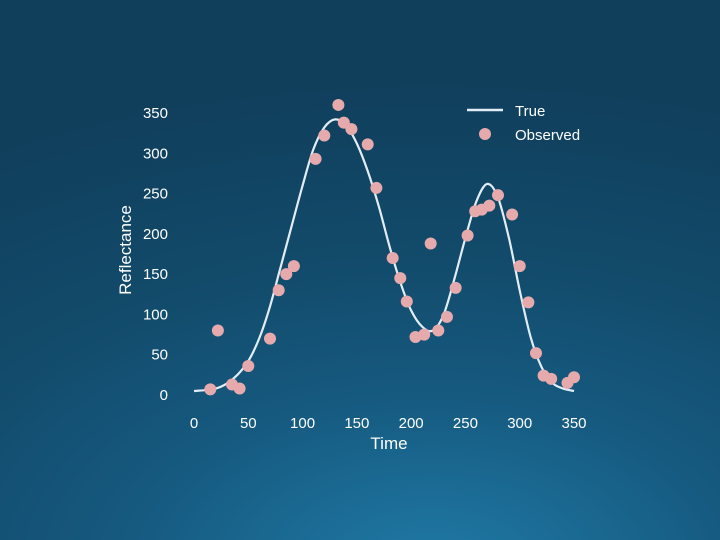 This screenshot has width=720, height=540. What do you see at coordinates (155, 153) in the screenshot?
I see `y-tick-label: 300` at bounding box center [155, 153].